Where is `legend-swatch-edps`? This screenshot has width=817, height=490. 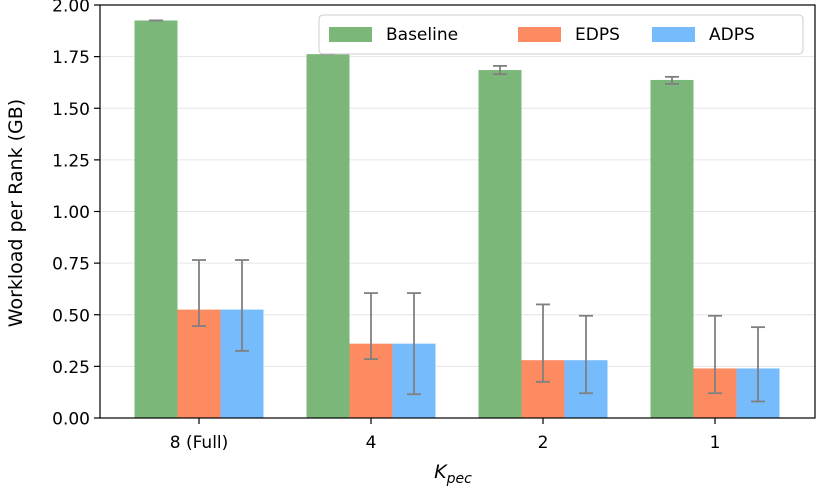
legend-swatch-edps is located at coordinates (539, 34).